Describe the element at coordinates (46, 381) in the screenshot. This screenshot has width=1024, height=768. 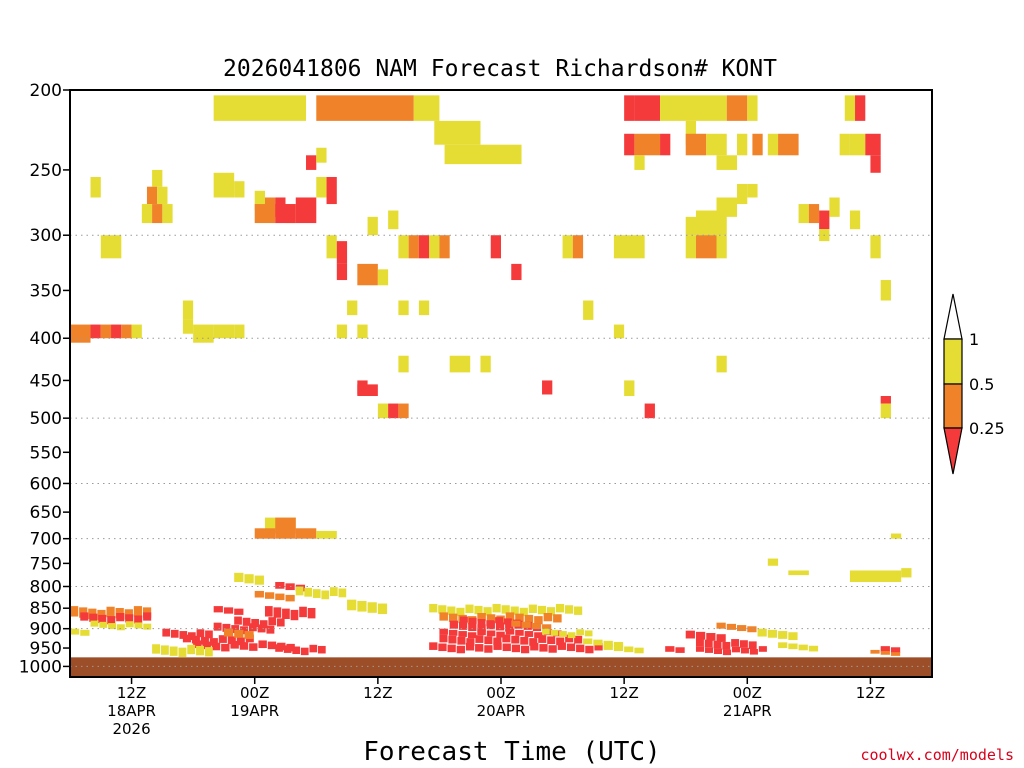
I see `y-tick-label: 450` at that location.